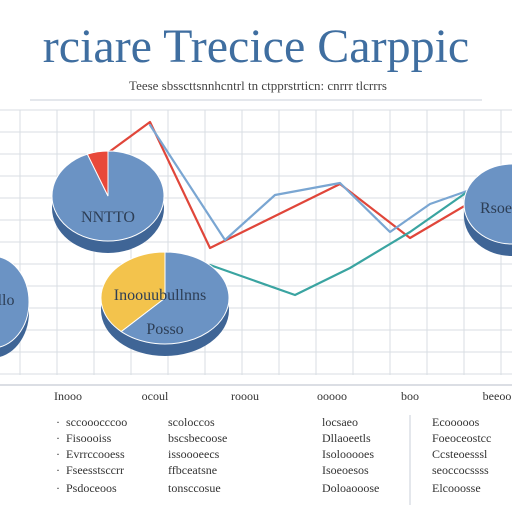  Describe the element at coordinates (460, 470) in the screenshot. I see `legend-item: seoccocssss` at that location.